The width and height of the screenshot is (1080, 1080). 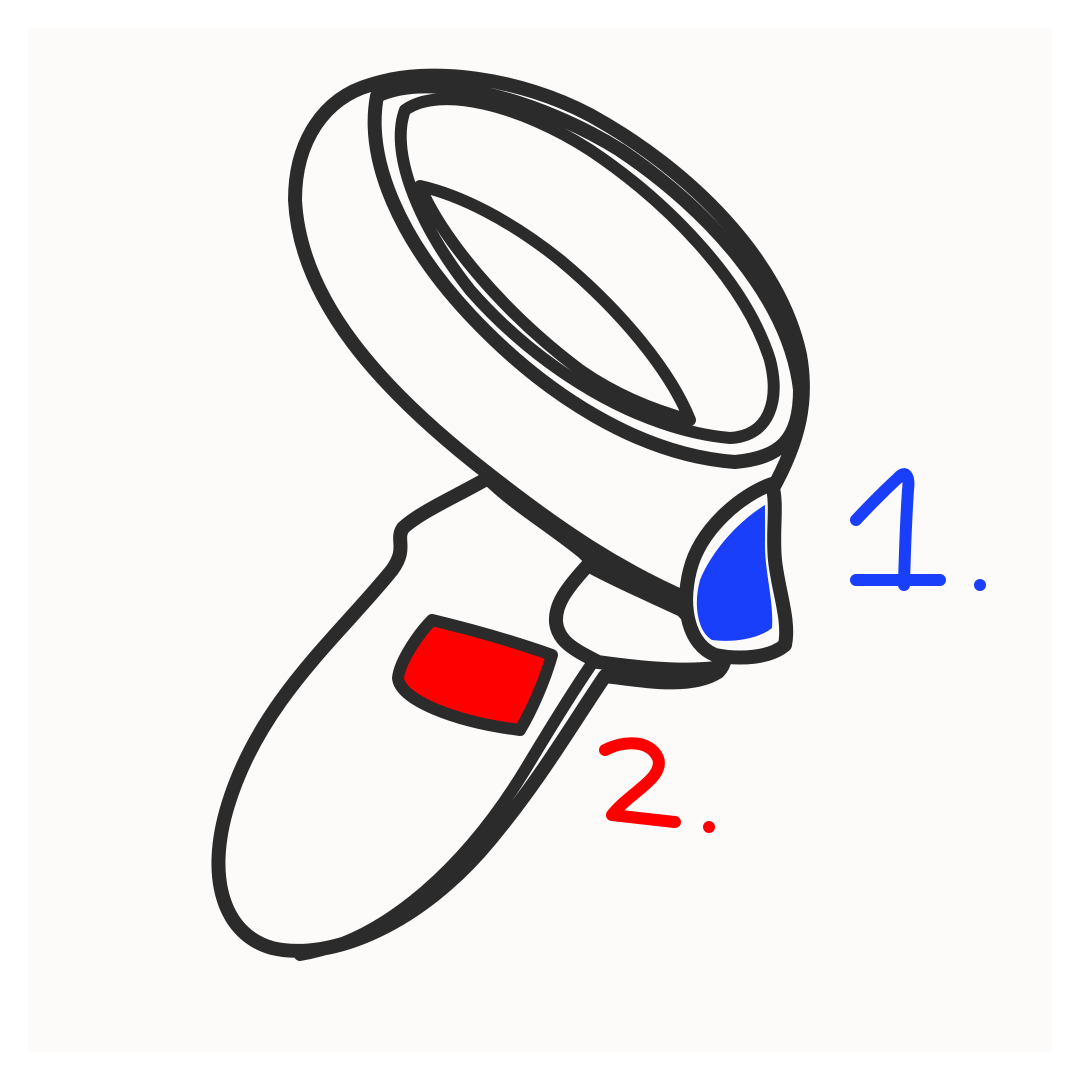 What do you see at coordinates (898, 529) in the screenshot?
I see `label-1-stroke` at bounding box center [898, 529].